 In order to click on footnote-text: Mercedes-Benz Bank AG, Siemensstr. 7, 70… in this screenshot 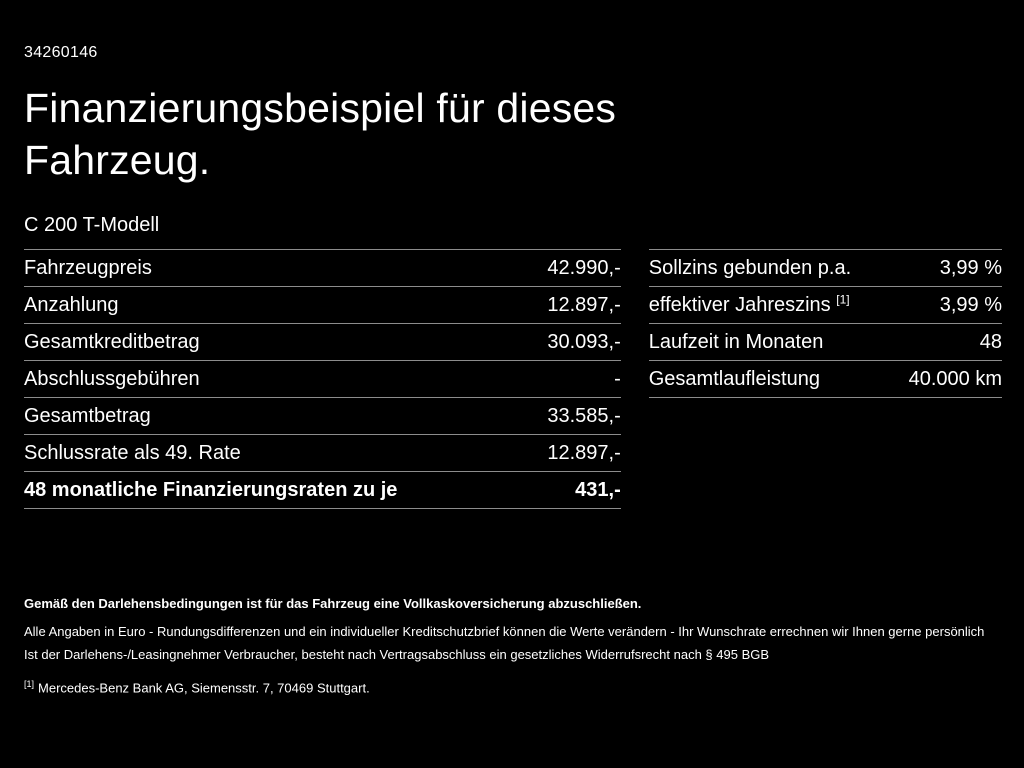, I will do `click(204, 688)`.